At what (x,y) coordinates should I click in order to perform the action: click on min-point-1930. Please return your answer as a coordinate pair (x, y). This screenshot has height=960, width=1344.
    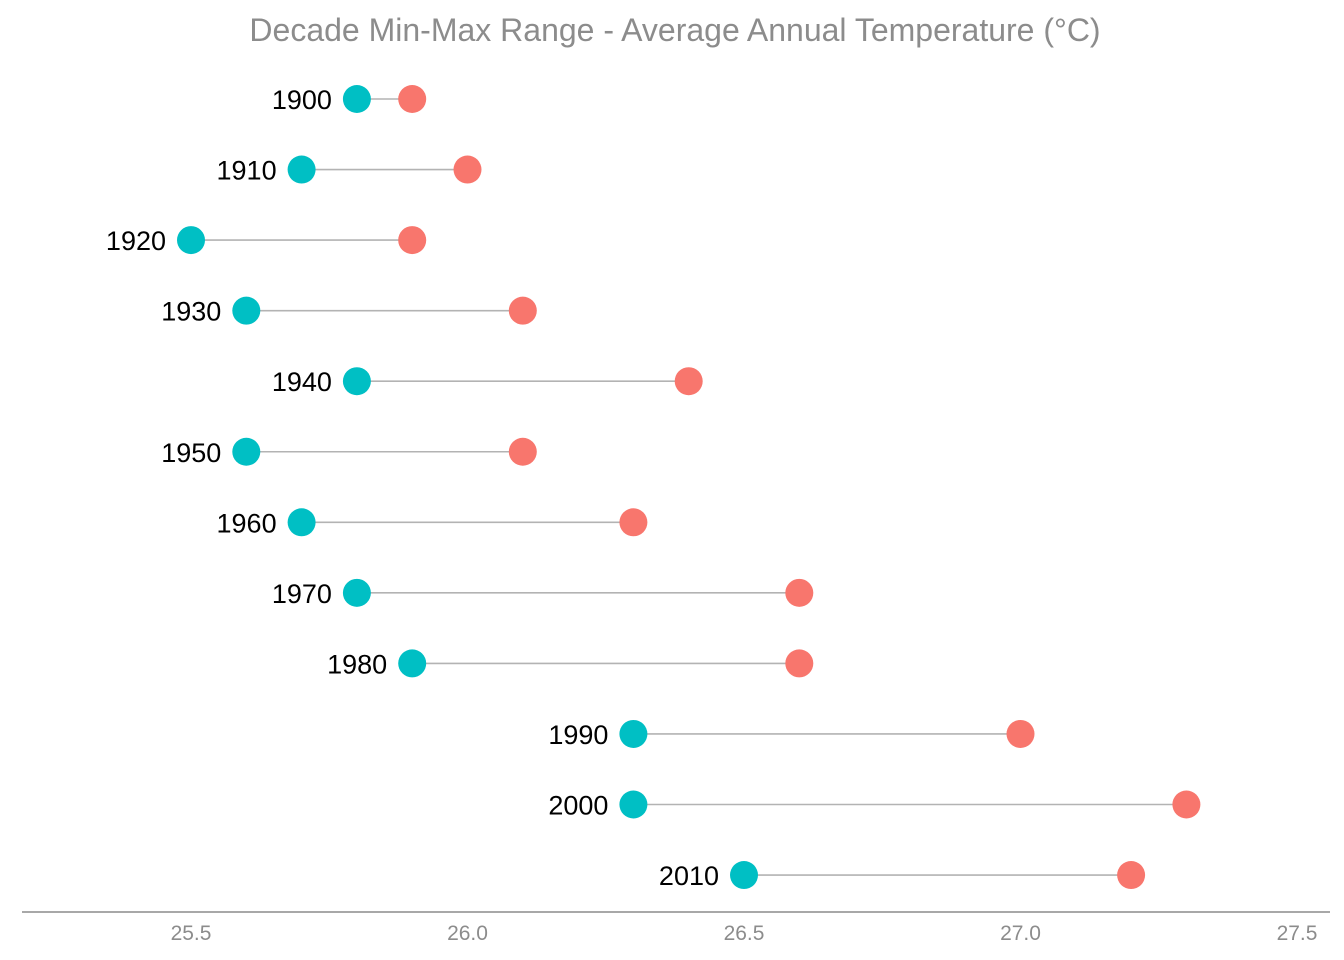
    Looking at the image, I should click on (246, 310).